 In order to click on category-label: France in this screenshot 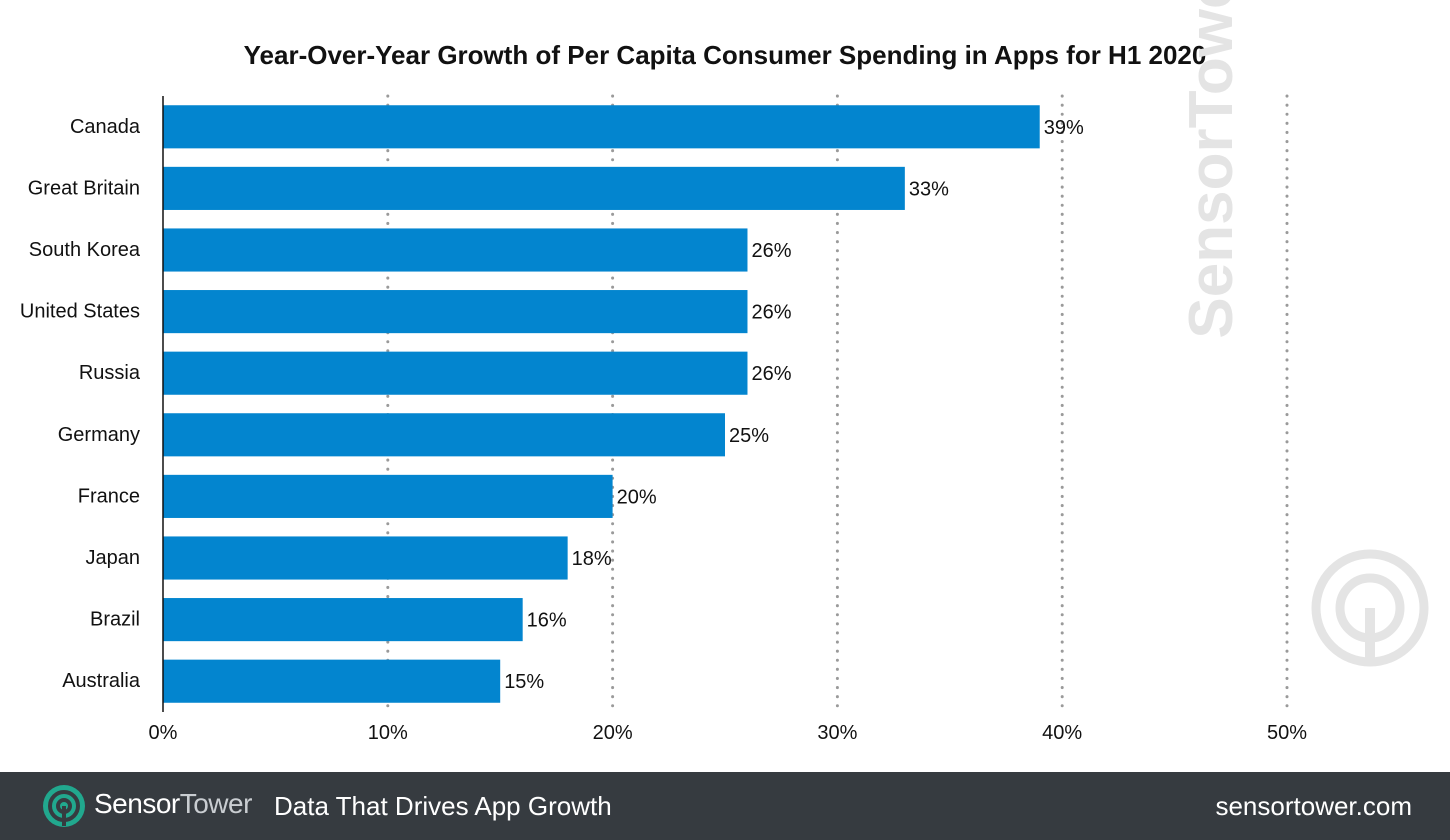, I will do `click(109, 496)`.